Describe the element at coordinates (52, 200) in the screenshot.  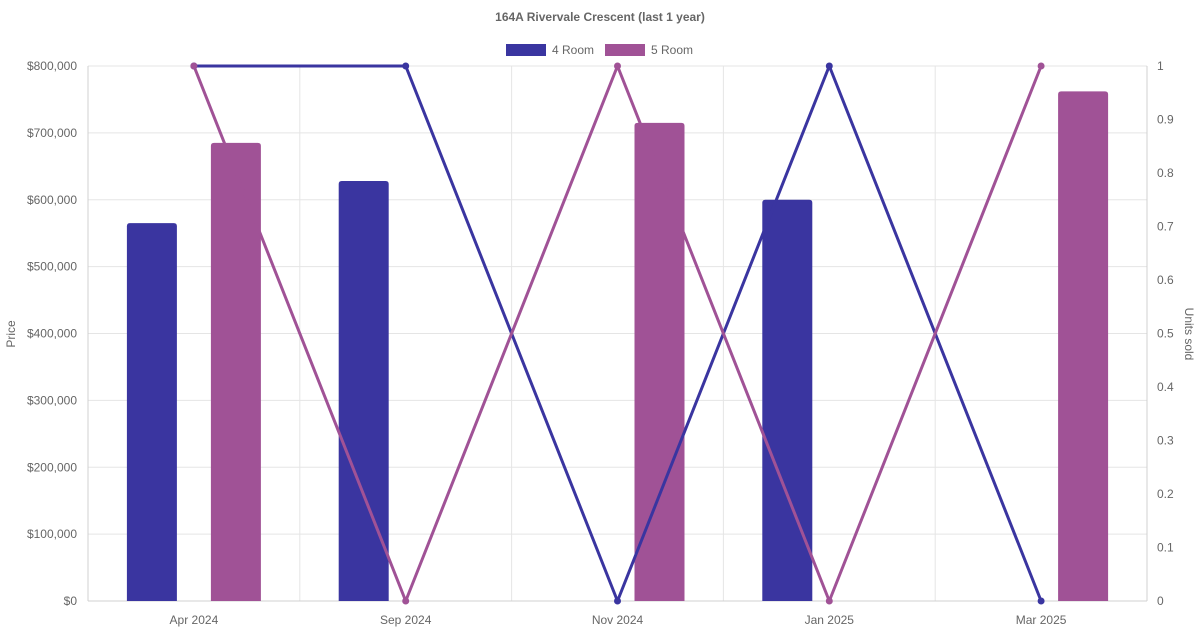
I see `left-tick-label: $600,000` at that location.